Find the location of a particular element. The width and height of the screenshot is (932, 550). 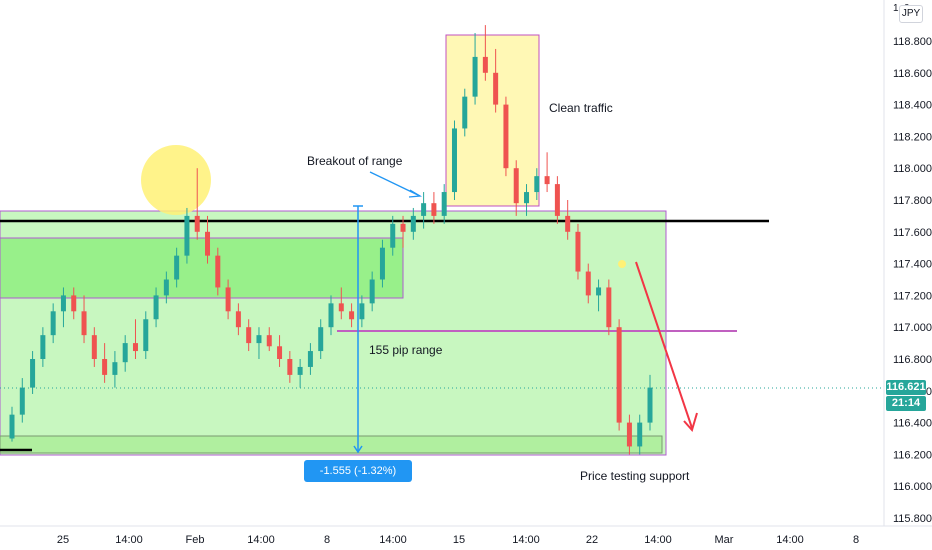

time-axis-tick: Mar is located at coordinates (724, 540).